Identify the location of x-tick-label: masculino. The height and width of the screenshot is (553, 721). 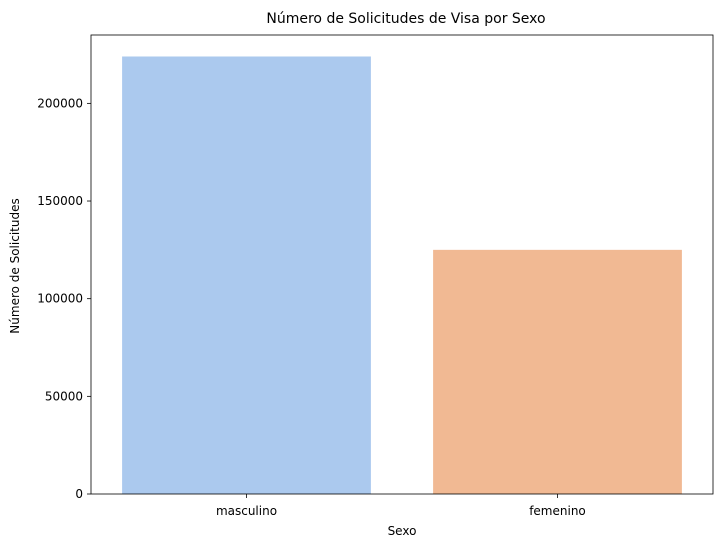
(246, 511).